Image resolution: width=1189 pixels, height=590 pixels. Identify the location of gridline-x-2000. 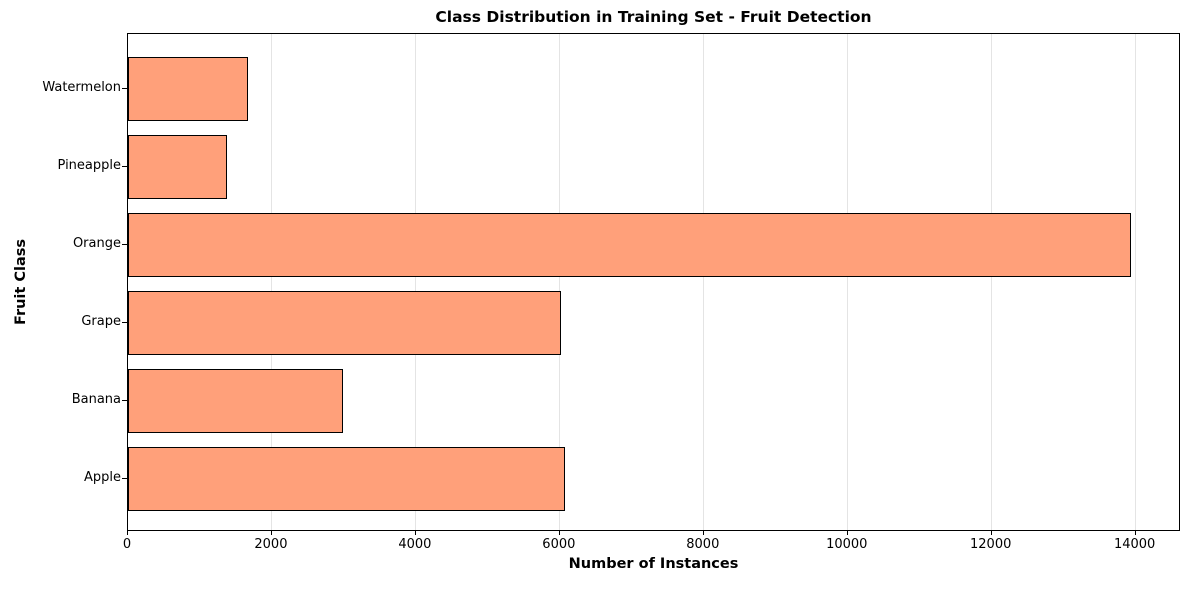
(272, 282).